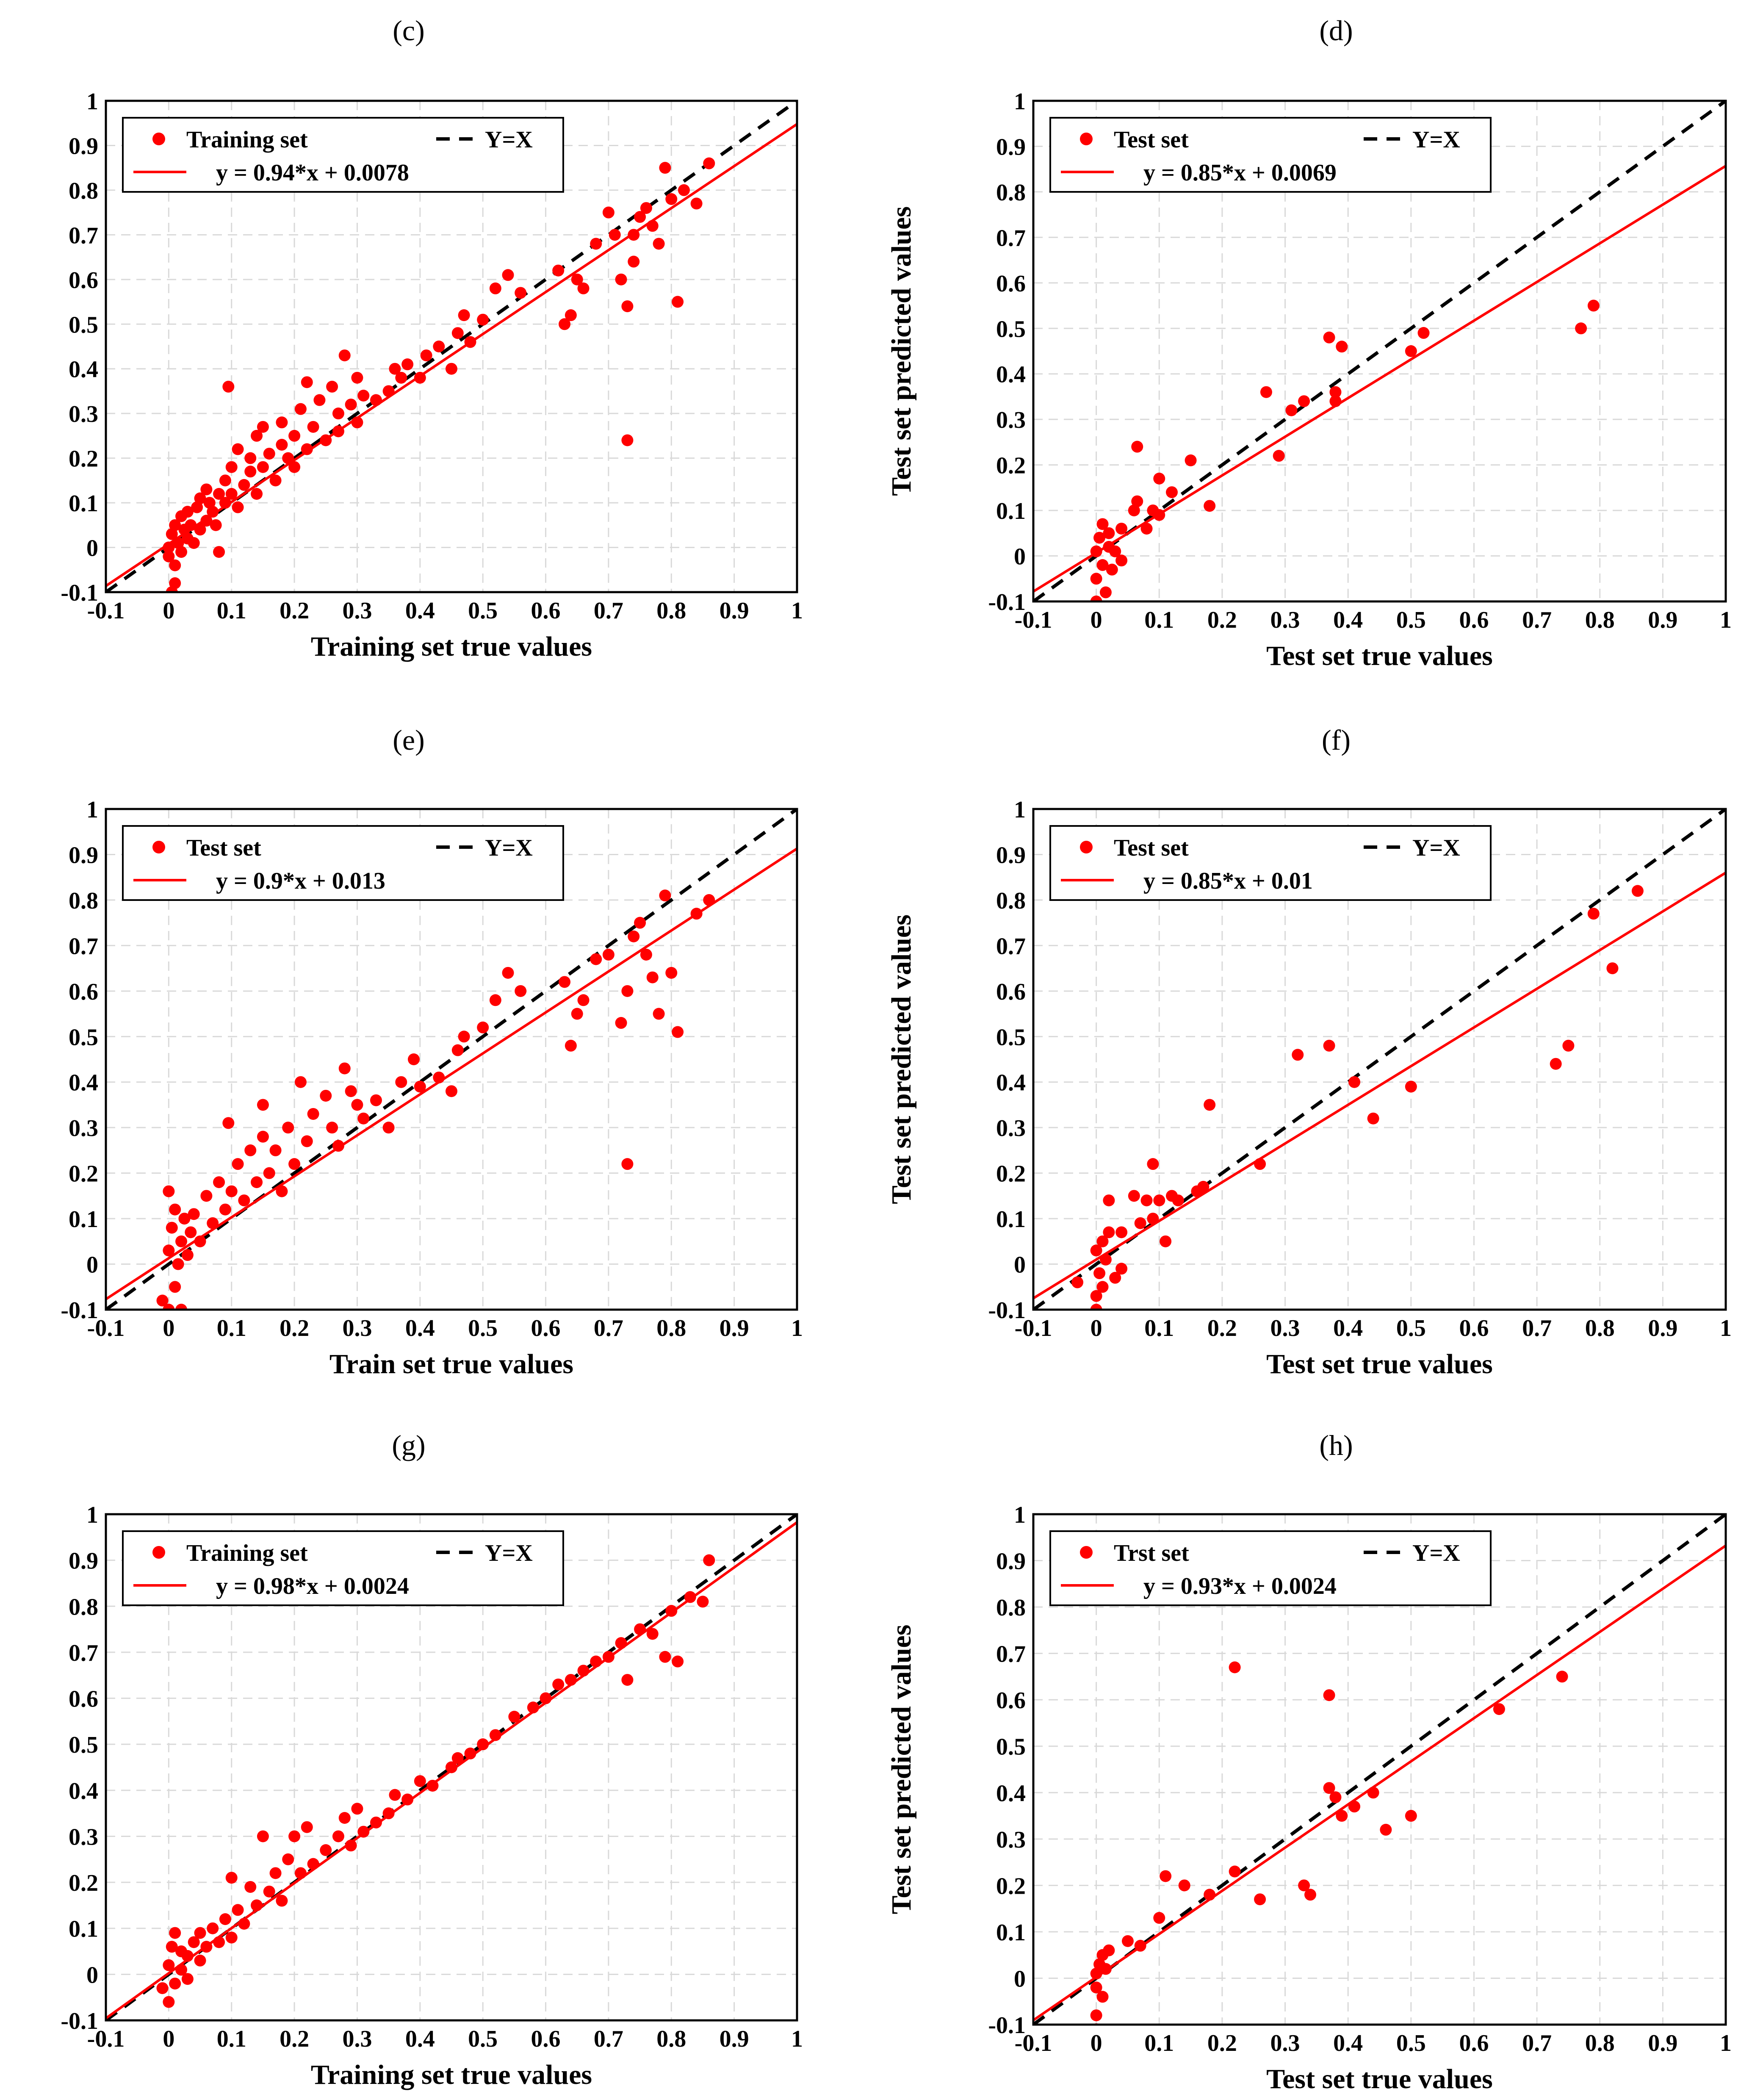 Image resolution: width=1752 pixels, height=2100 pixels. I want to click on y-tick-label: 0.6, so click(83, 280).